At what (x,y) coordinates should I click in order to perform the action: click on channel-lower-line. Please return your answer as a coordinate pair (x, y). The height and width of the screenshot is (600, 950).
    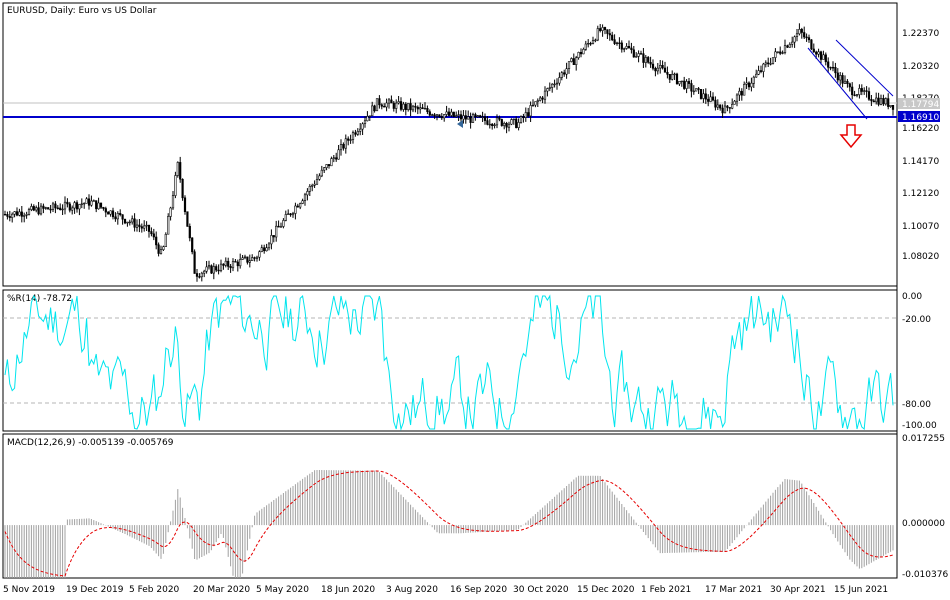
    Looking at the image, I should click on (837, 83).